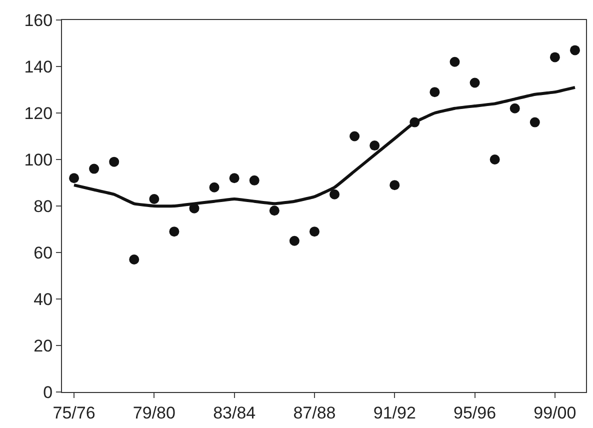 The width and height of the screenshot is (593, 428). What do you see at coordinates (43, 346) in the screenshot?
I see `y-tick-label: 20` at bounding box center [43, 346].